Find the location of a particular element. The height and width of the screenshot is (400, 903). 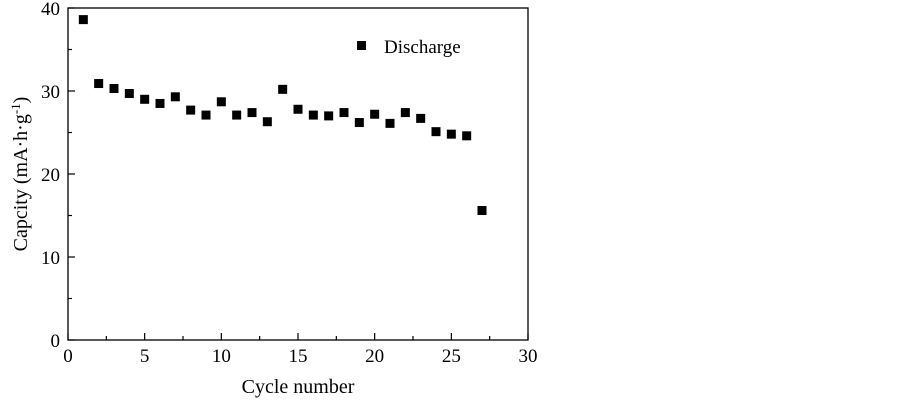

x-tick-label: 5 is located at coordinates (145, 356).